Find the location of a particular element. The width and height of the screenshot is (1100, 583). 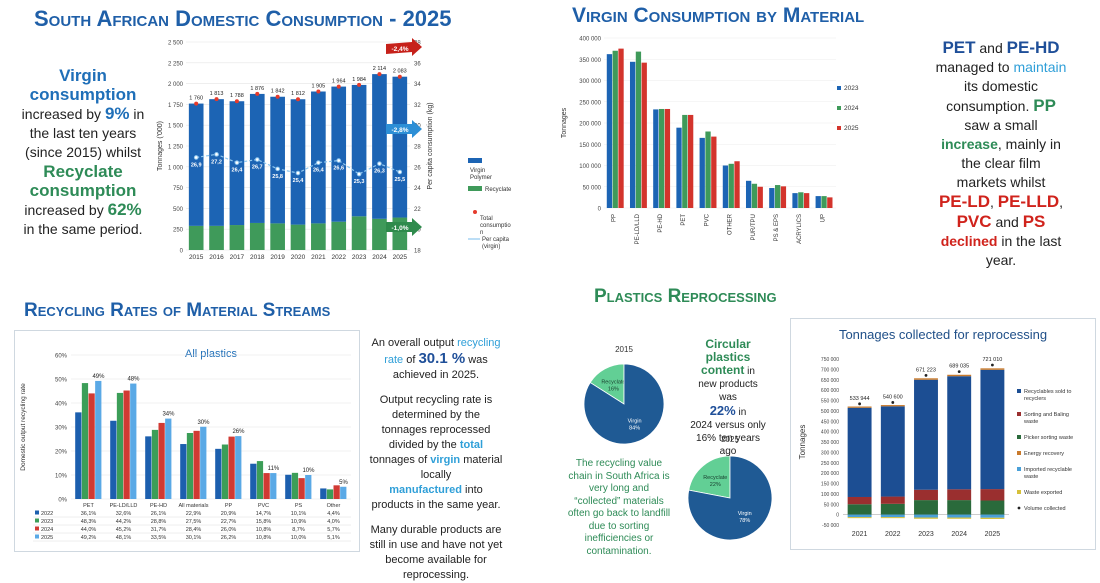

annotation-percapita: -2,8% is located at coordinates (400, 130).